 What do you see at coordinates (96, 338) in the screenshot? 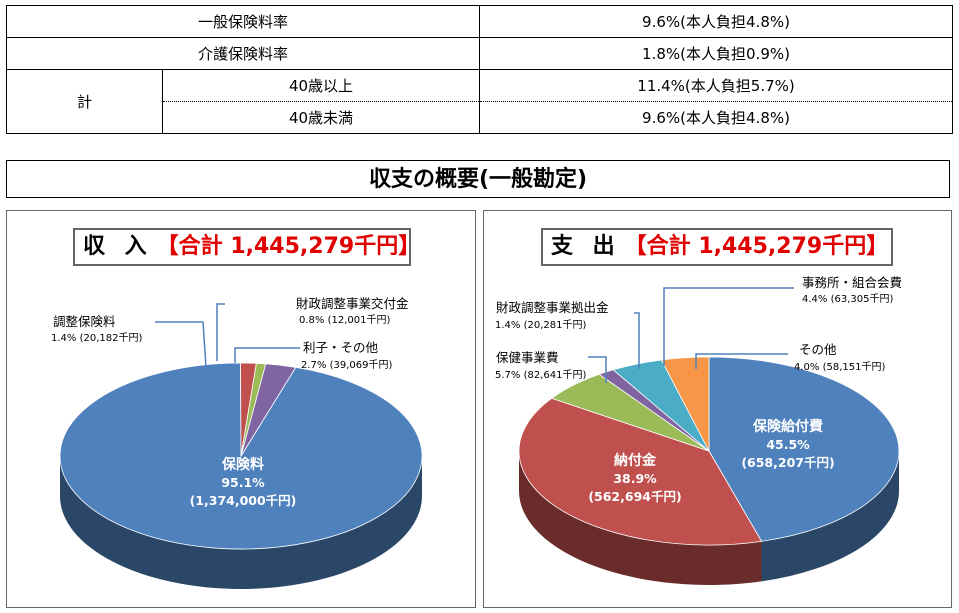
I see `label-adjustment-value: 1.4% (20,182千円)` at bounding box center [96, 338].